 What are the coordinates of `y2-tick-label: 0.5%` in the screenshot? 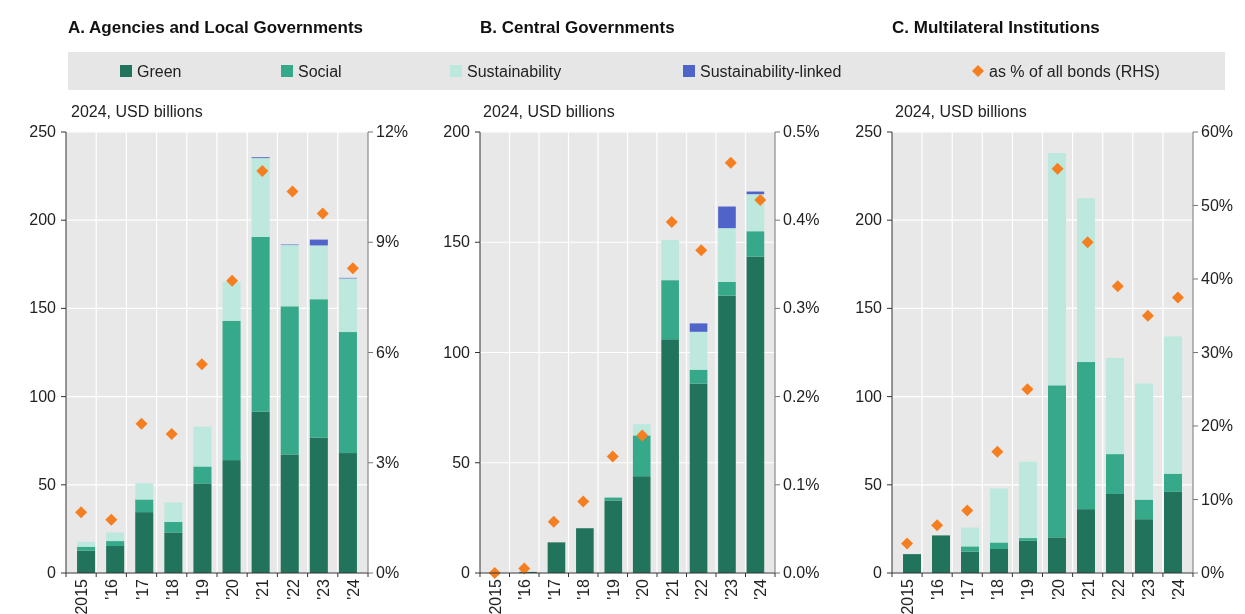 It's located at (801, 131).